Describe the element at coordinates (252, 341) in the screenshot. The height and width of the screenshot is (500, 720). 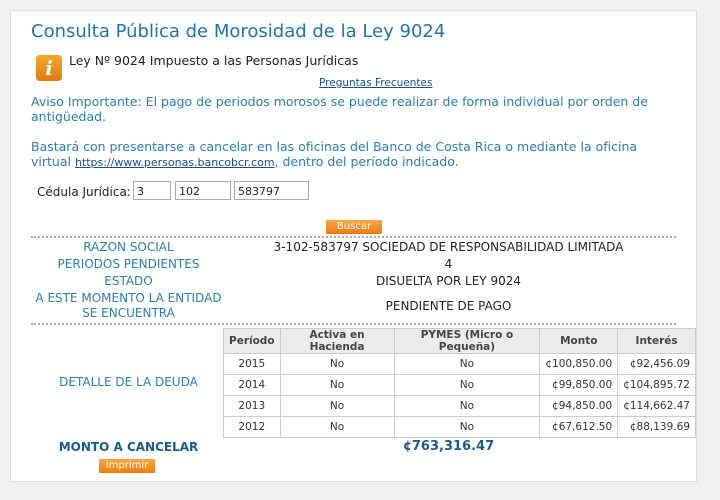
I see `column-header: Período` at that location.